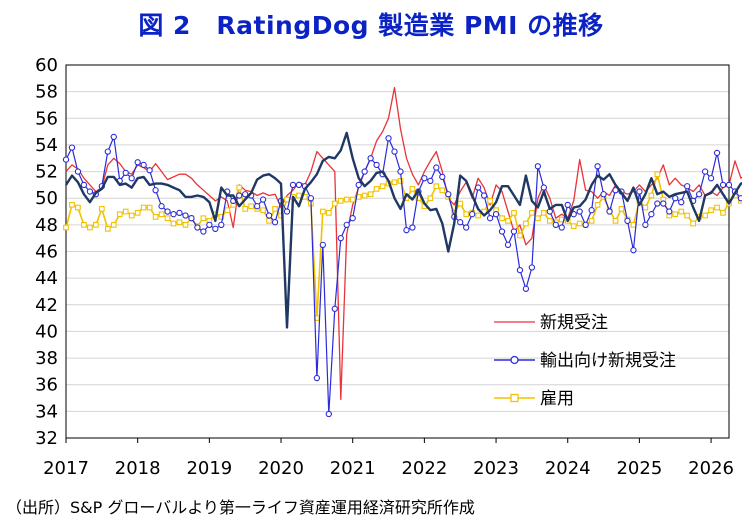 The width and height of the screenshot is (742, 520). I want to click on legend-label-new_orders: 新規受注, so click(574, 323).